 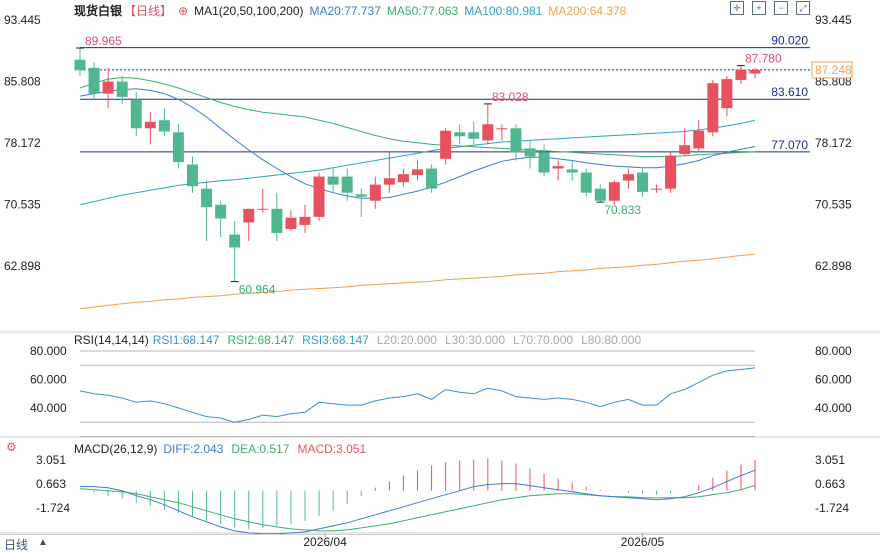 What do you see at coordinates (833, 380) in the screenshot?
I see `rsi-tick-right: 60.000` at bounding box center [833, 380].